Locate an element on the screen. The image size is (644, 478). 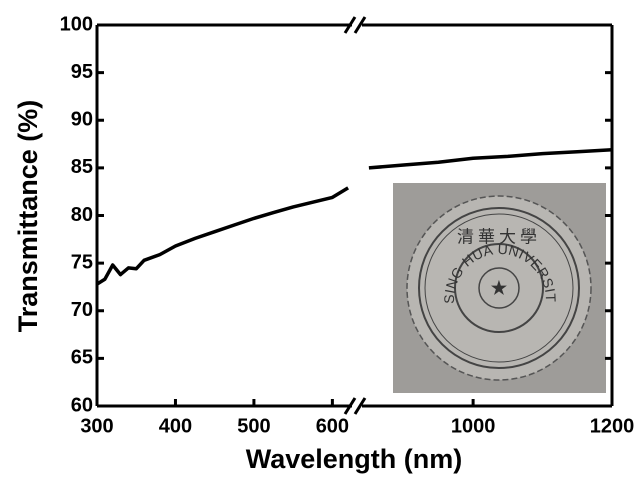
x-tick-label: 1000 is located at coordinates (473, 426).